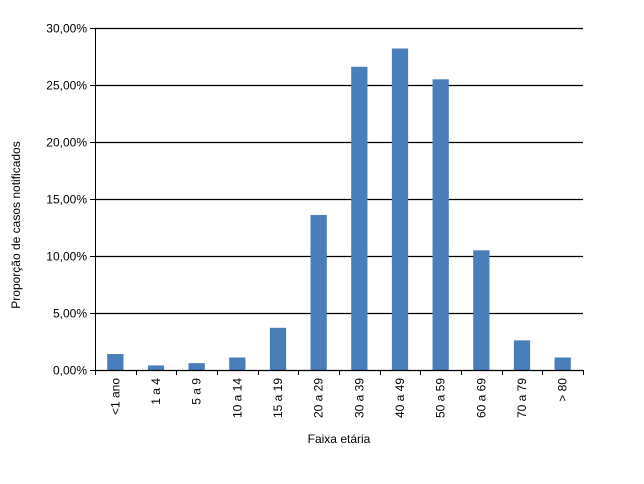  I want to click on y-tick-label: 20,00%, so click(66, 143).